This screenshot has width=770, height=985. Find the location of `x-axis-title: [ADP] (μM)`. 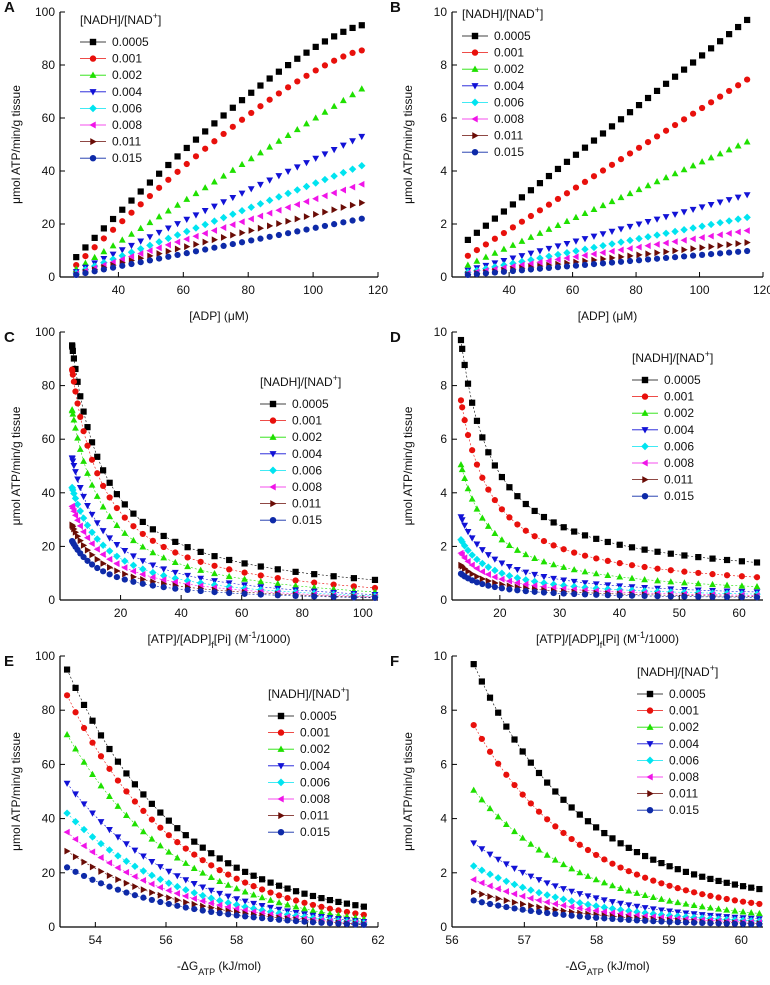

x-axis-title: [ADP] (μM) is located at coordinates (219, 316).